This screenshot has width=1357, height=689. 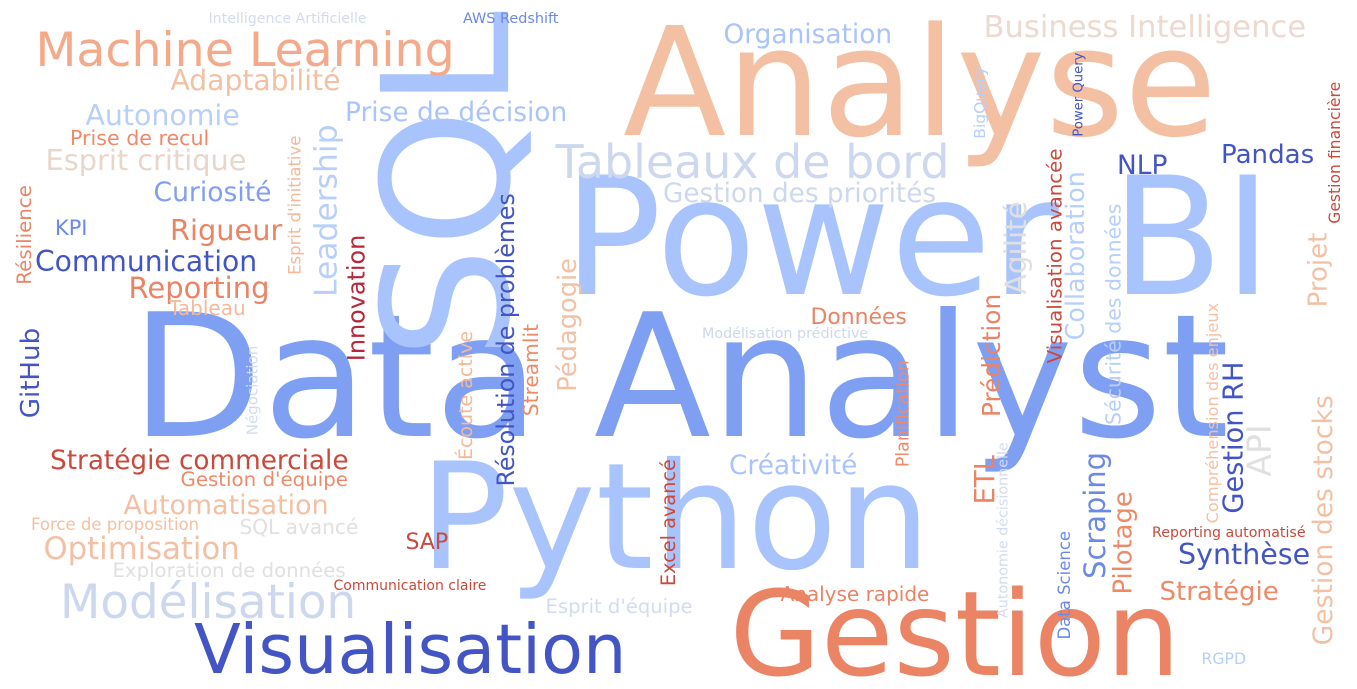 I want to click on word-reporting: Reporting, so click(x=199, y=287).